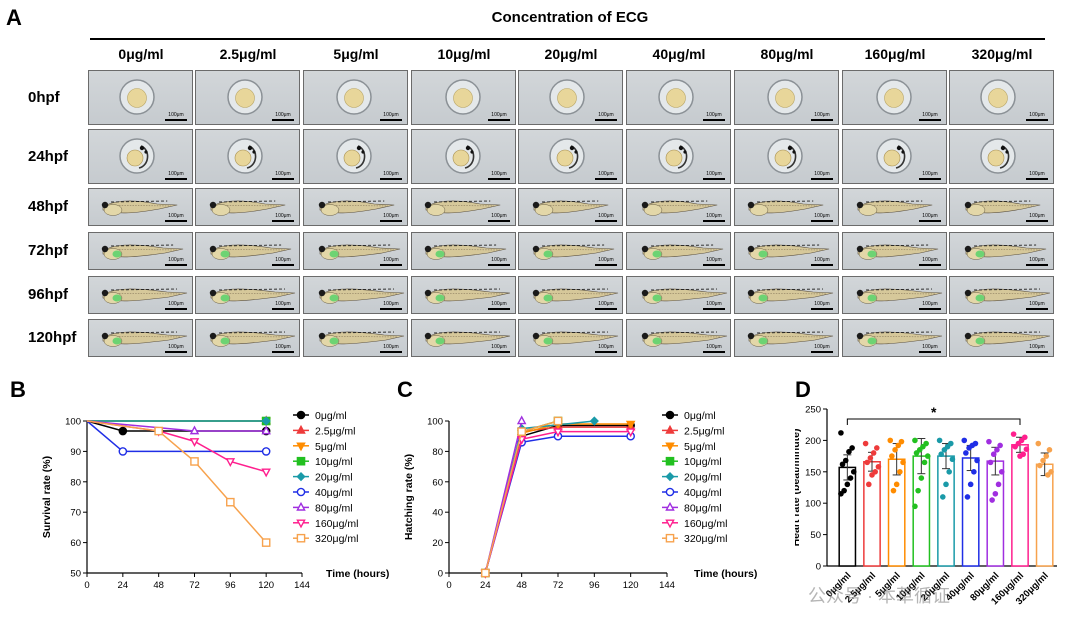 Image resolution: width=1080 pixels, height=631 pixels. What do you see at coordinates (158, 585) in the screenshot?
I see `x-tick-label: 48` at bounding box center [158, 585].